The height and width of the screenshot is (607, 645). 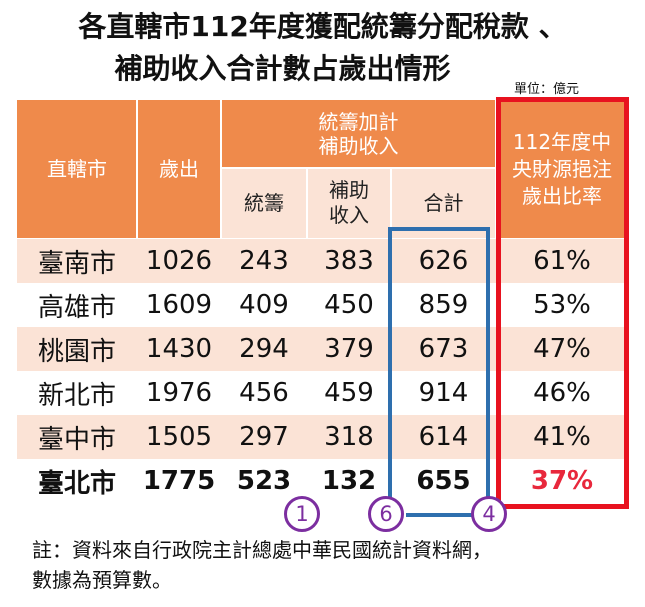 What do you see at coordinates (562, 349) in the screenshot?
I see `table-cell-ratio: 47%` at bounding box center [562, 349].